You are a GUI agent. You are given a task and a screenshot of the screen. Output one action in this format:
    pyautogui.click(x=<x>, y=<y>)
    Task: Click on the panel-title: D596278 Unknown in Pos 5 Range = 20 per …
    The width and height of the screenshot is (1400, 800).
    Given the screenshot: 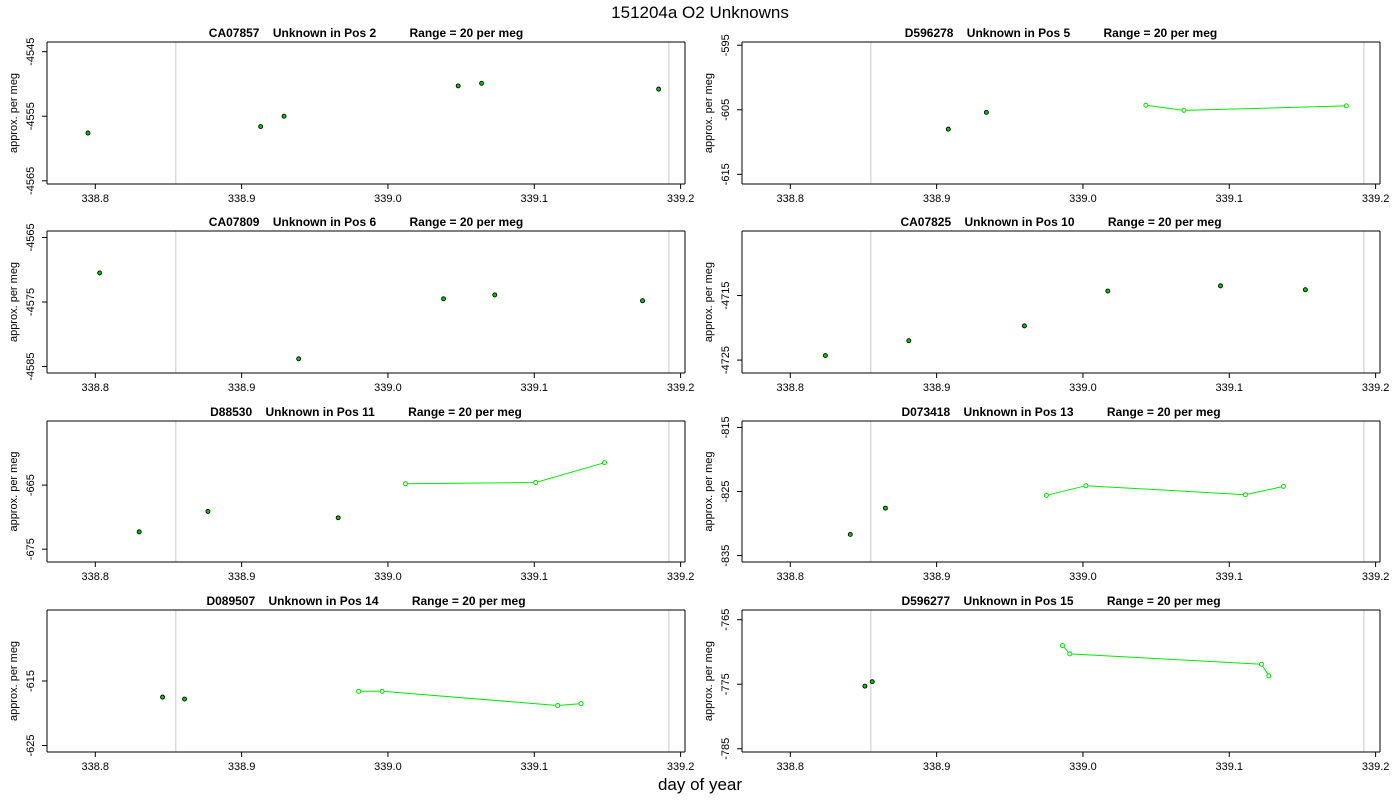 What is the action you would take?
    pyautogui.click(x=1061, y=33)
    